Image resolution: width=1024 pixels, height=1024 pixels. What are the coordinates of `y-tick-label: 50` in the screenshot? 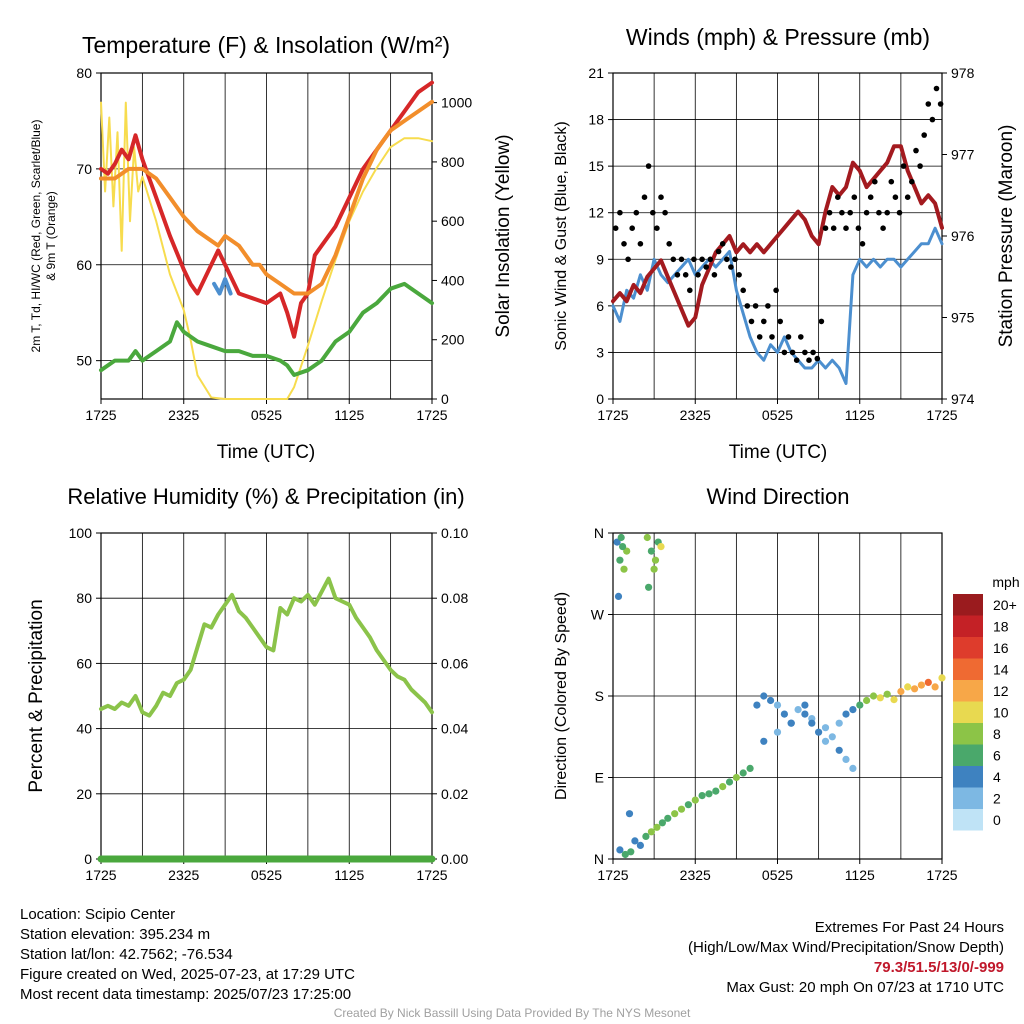 It's located at (84, 361).